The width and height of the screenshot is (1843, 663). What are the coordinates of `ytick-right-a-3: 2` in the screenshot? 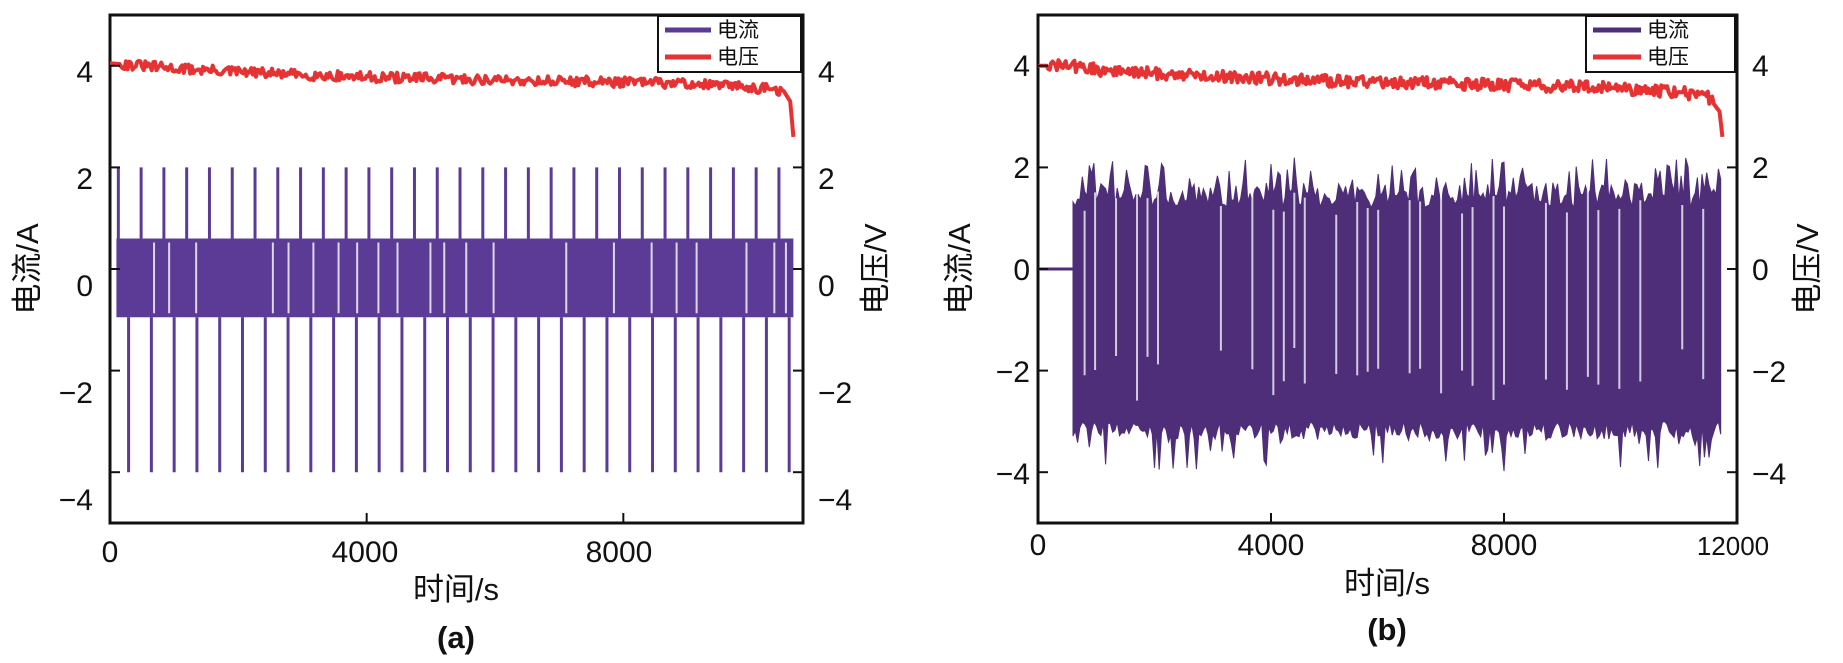 It's located at (826, 179).